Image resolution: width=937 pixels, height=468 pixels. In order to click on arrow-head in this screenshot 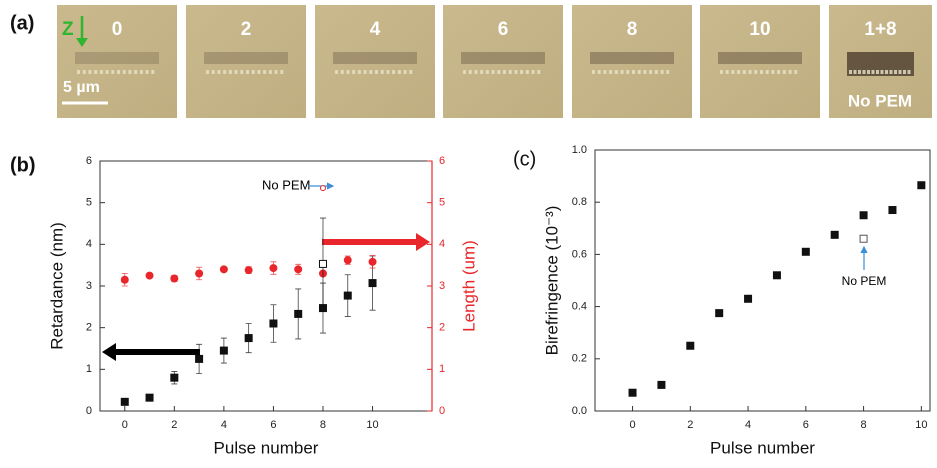, I will do `click(423, 242)`.